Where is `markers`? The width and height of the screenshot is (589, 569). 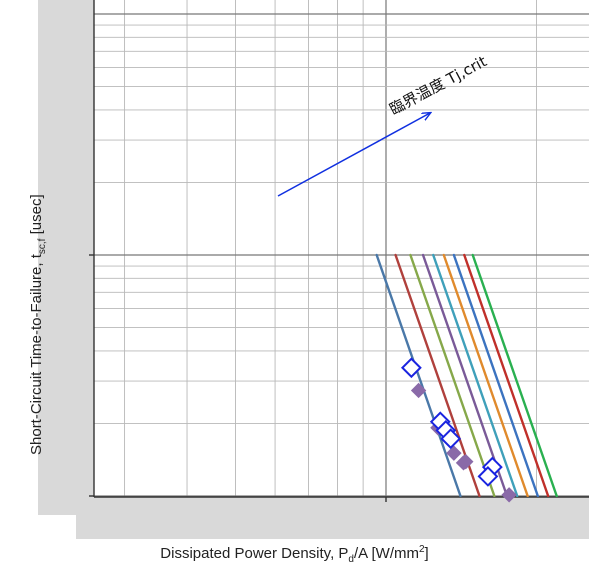
markers is located at coordinates (458, 430).